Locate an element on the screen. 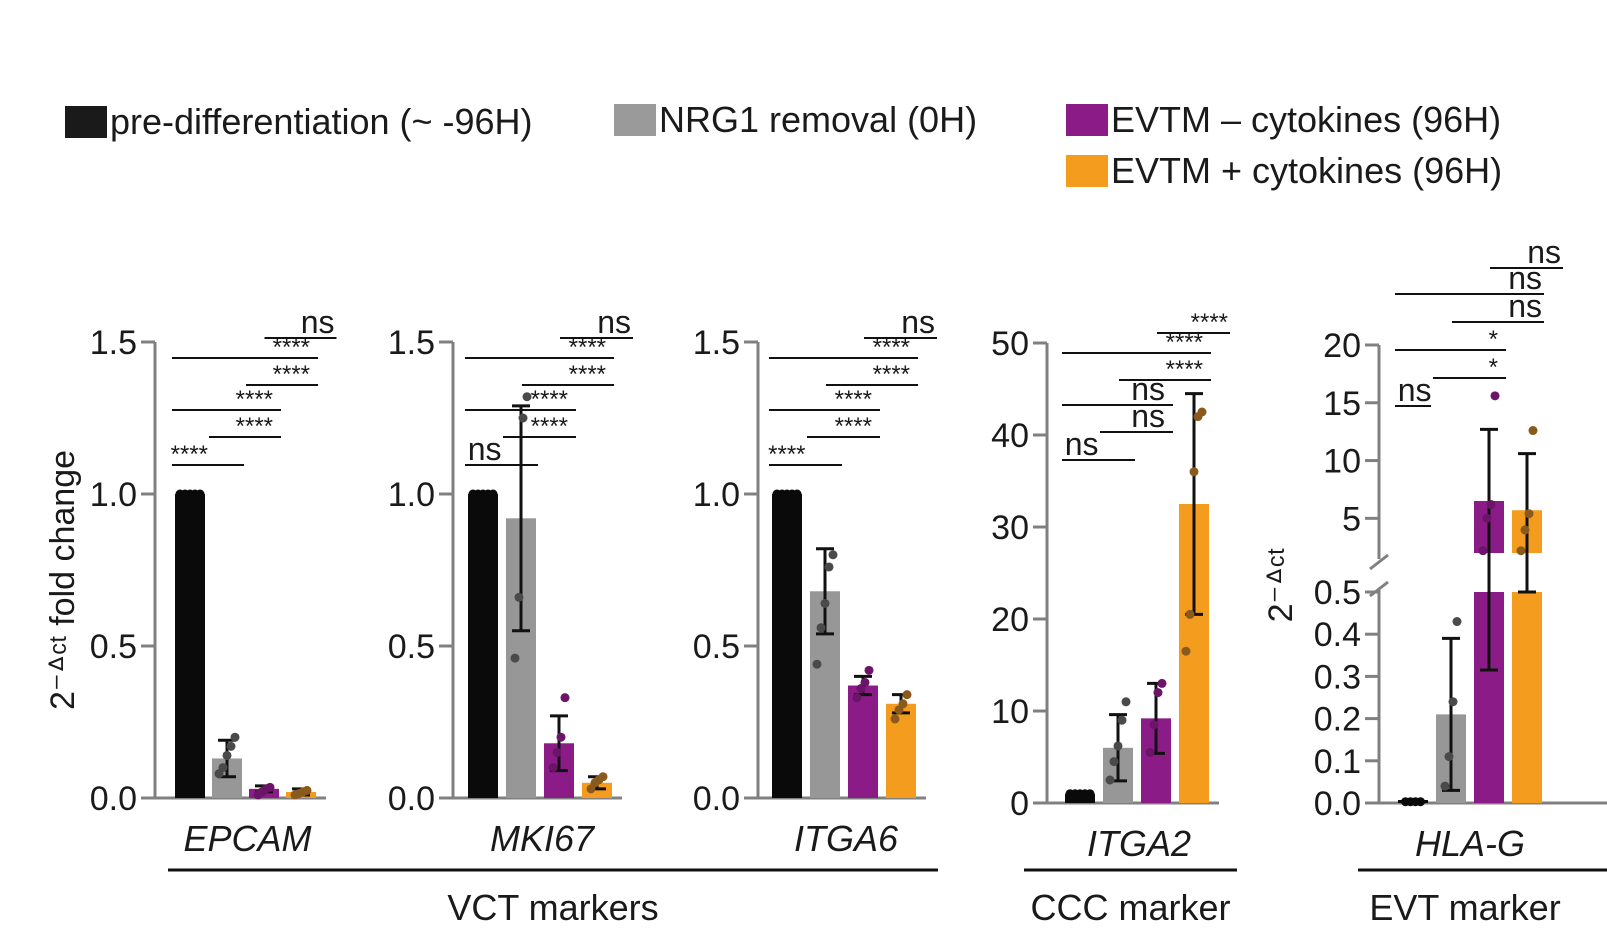  legend-item: EVTM + cytokines (96H) is located at coordinates (1284, 170).